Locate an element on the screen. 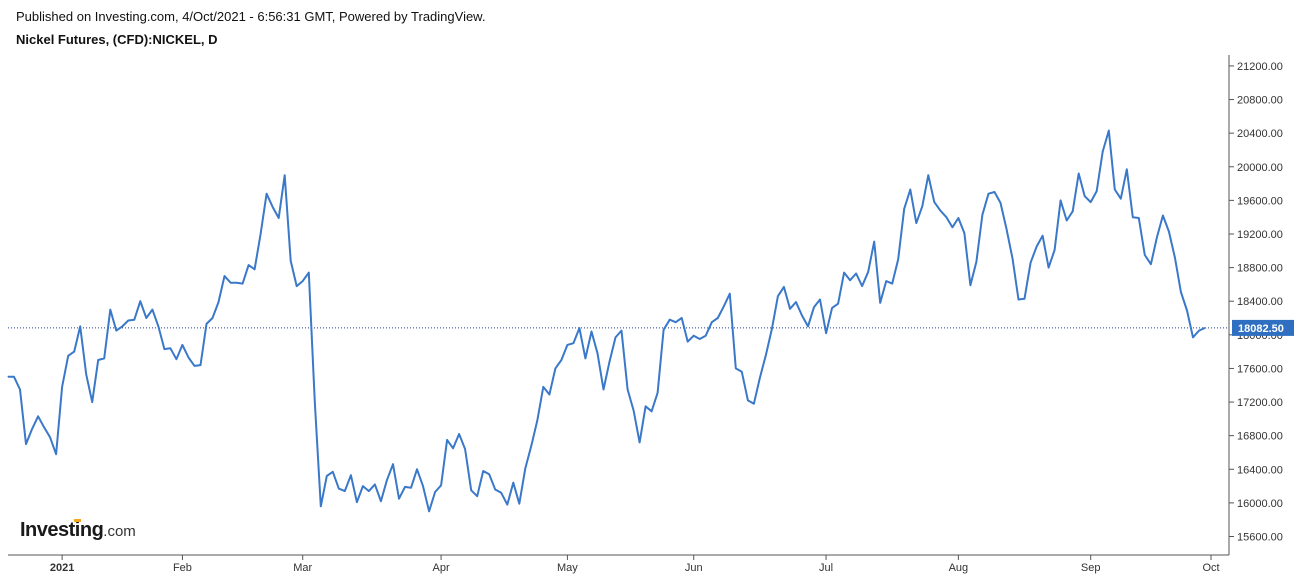 This screenshot has width=1299, height=580. y-tick-label: 16000.00 is located at coordinates (1260, 504).